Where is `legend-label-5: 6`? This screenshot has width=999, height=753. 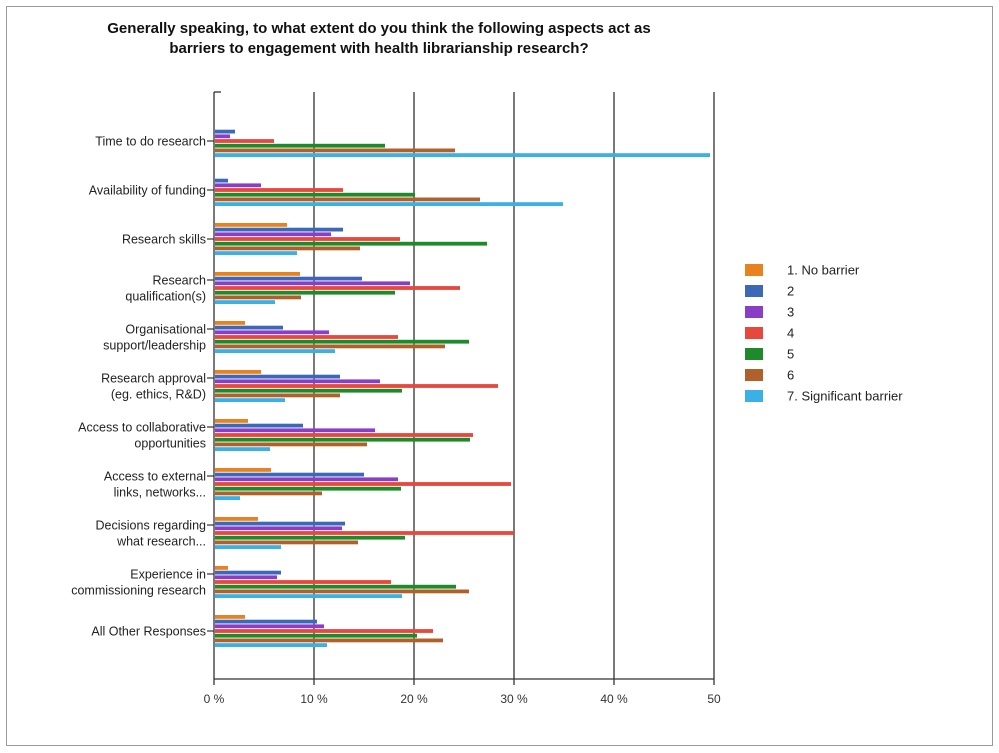 legend-label-5: 6 is located at coordinates (790, 375).